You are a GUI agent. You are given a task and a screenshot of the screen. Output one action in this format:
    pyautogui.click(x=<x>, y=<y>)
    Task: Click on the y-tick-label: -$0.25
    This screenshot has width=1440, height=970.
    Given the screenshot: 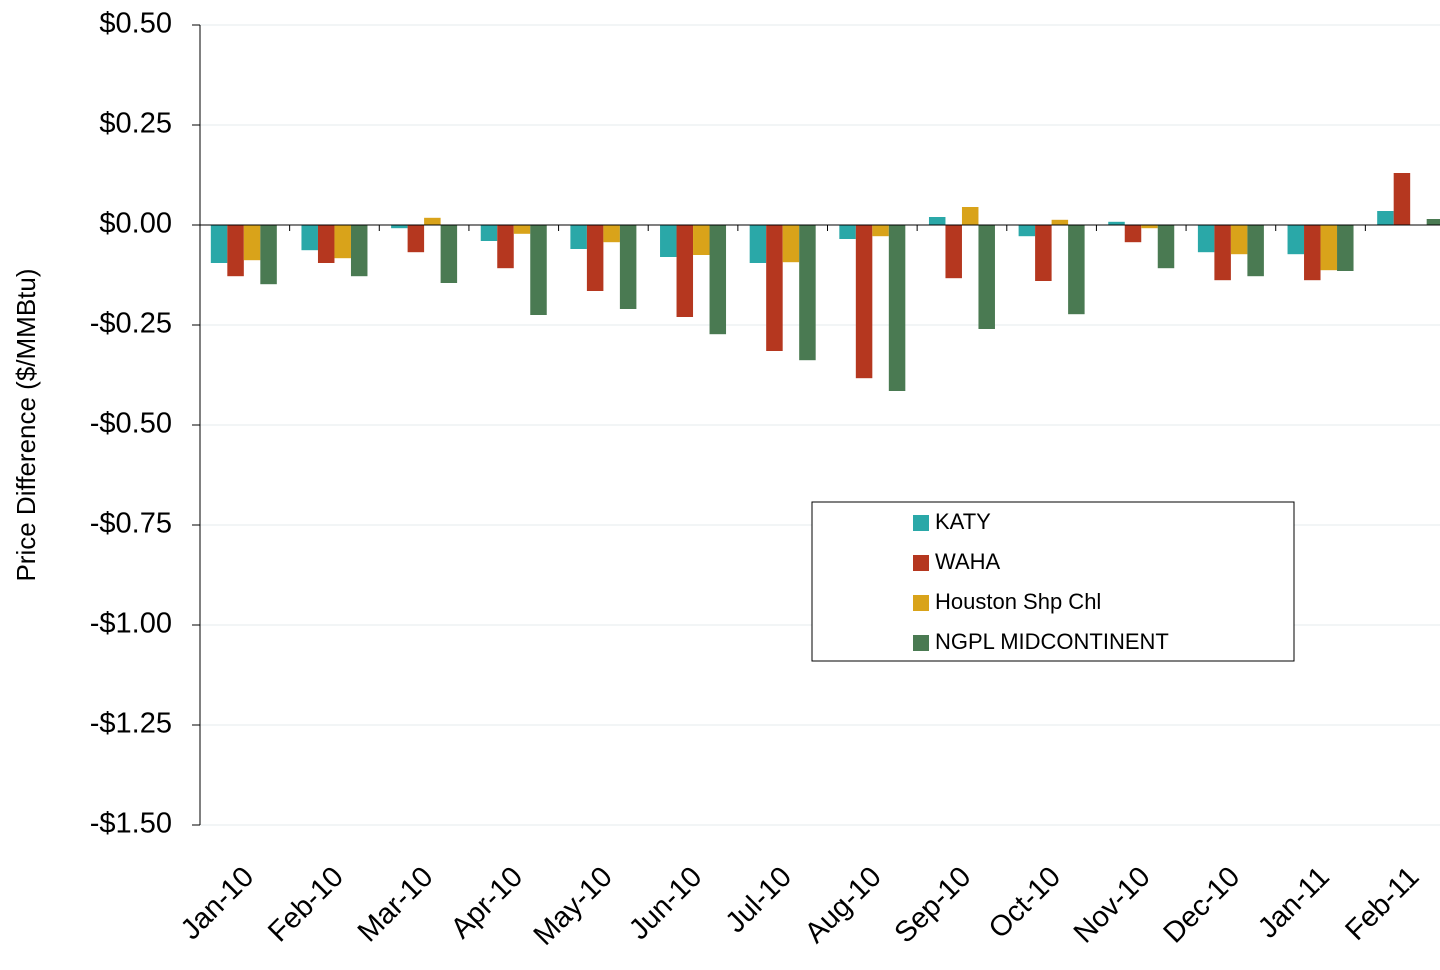 What is the action you would take?
    pyautogui.click(x=131, y=324)
    